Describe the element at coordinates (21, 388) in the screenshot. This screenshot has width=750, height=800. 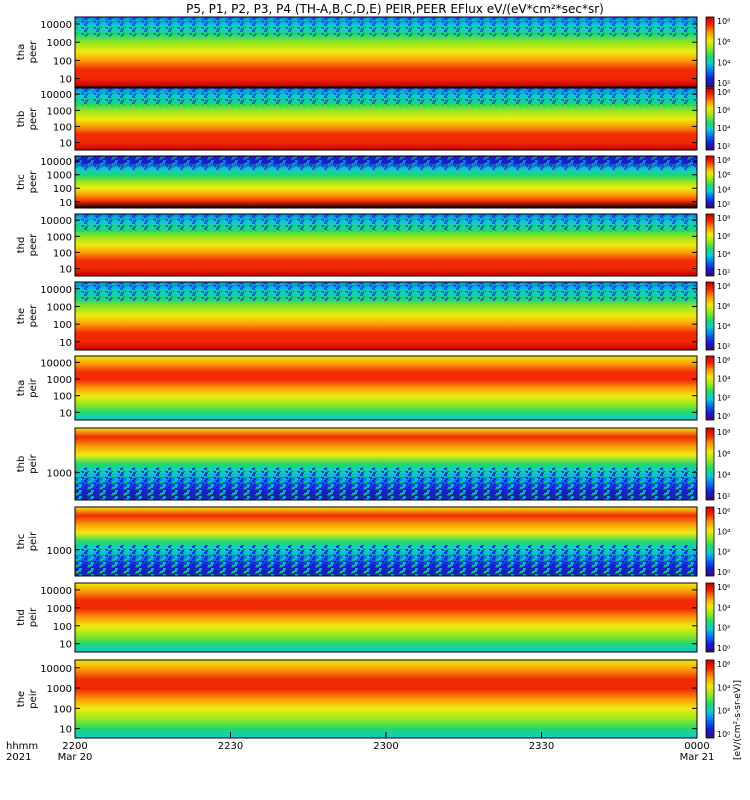
I see `probe-name: tha` at that location.